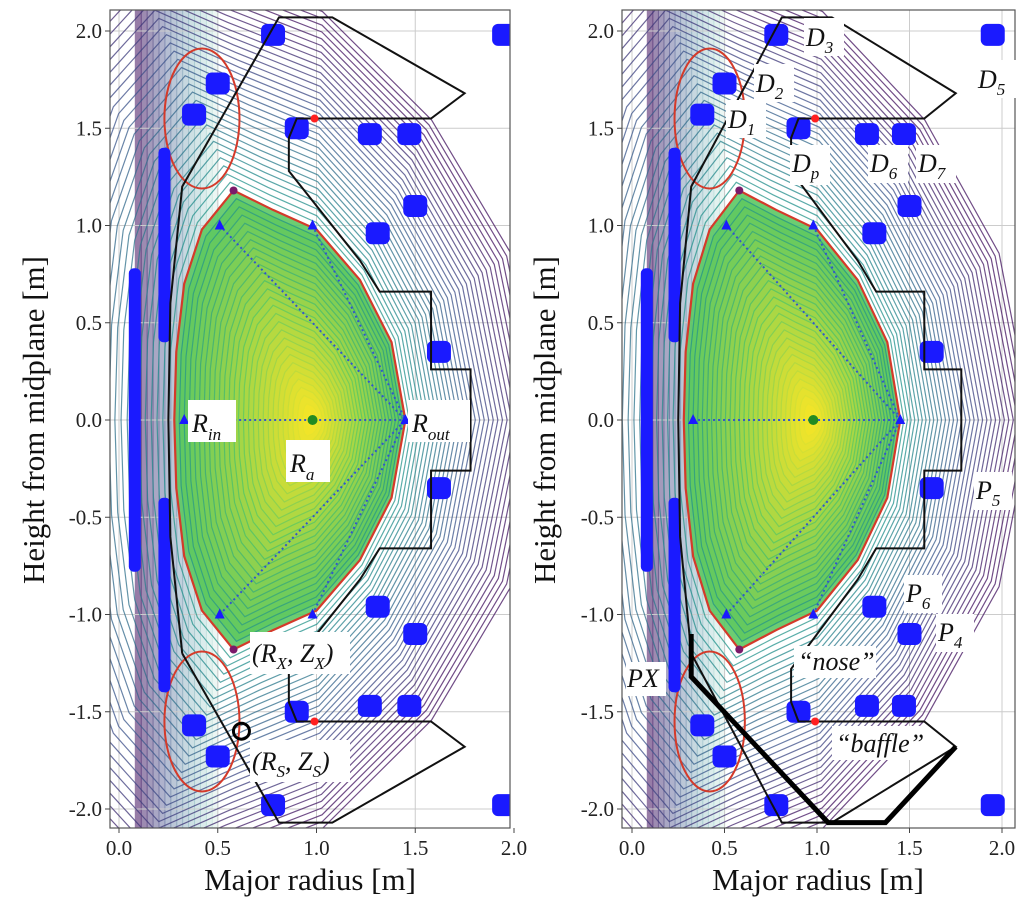 The height and width of the screenshot is (905, 1024). I want to click on annotation-d5: D5, so click(996, 79).